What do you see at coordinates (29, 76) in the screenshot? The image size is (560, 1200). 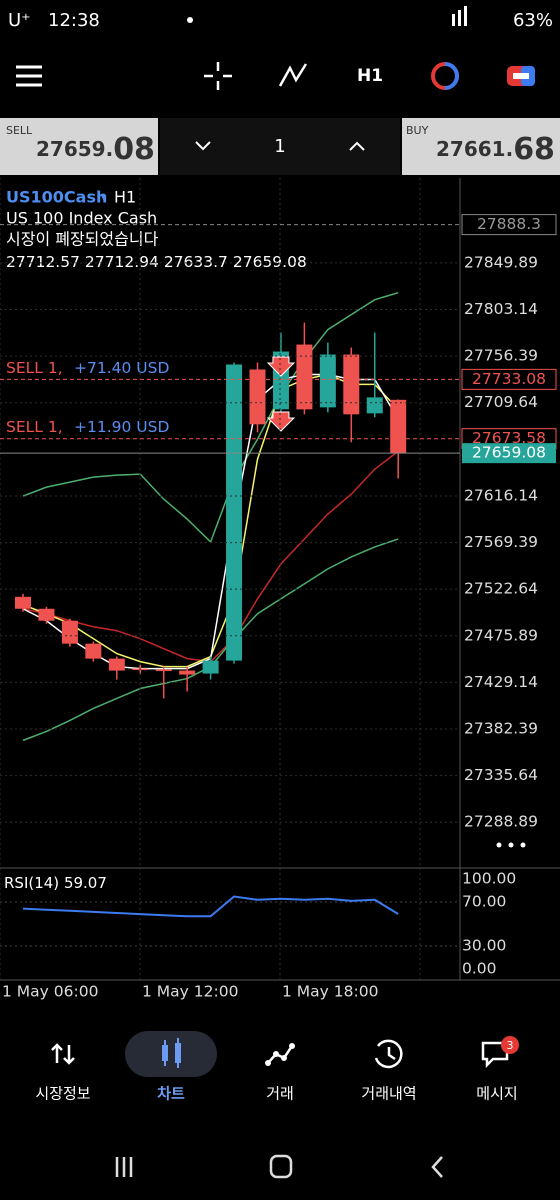 I see `menu-button` at bounding box center [29, 76].